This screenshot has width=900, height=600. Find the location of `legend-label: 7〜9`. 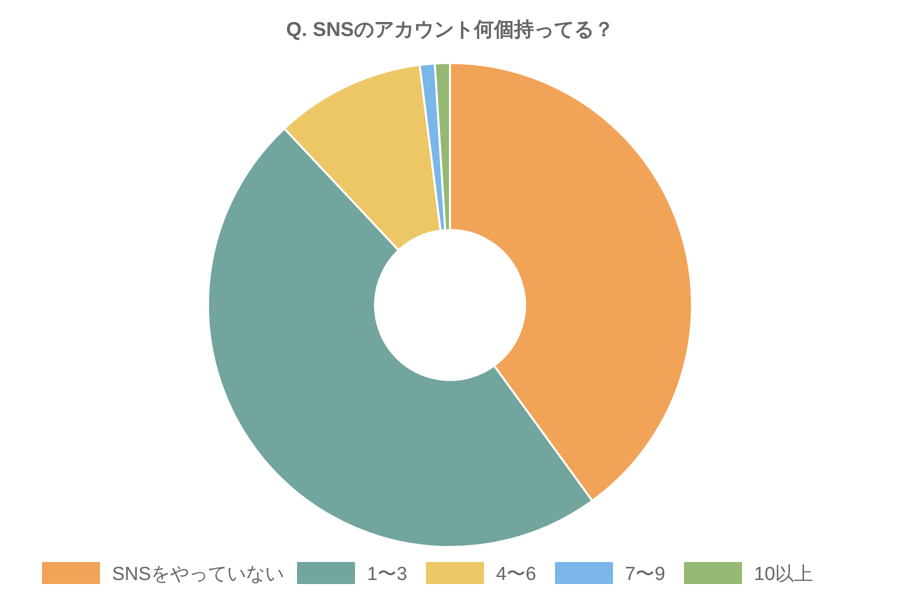

legend-label: 7〜9 is located at coordinates (645, 574).